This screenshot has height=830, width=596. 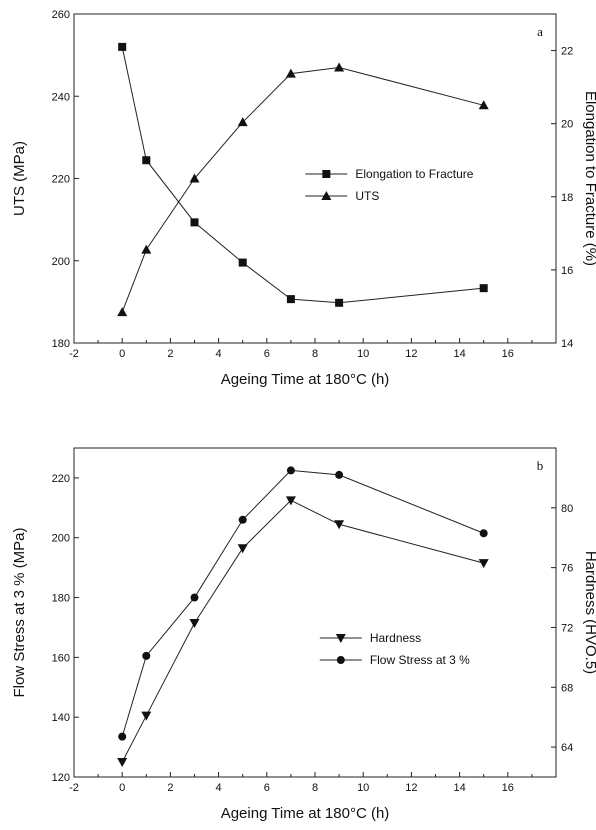 I want to click on y-right-tick-label: 18, so click(x=567, y=198).